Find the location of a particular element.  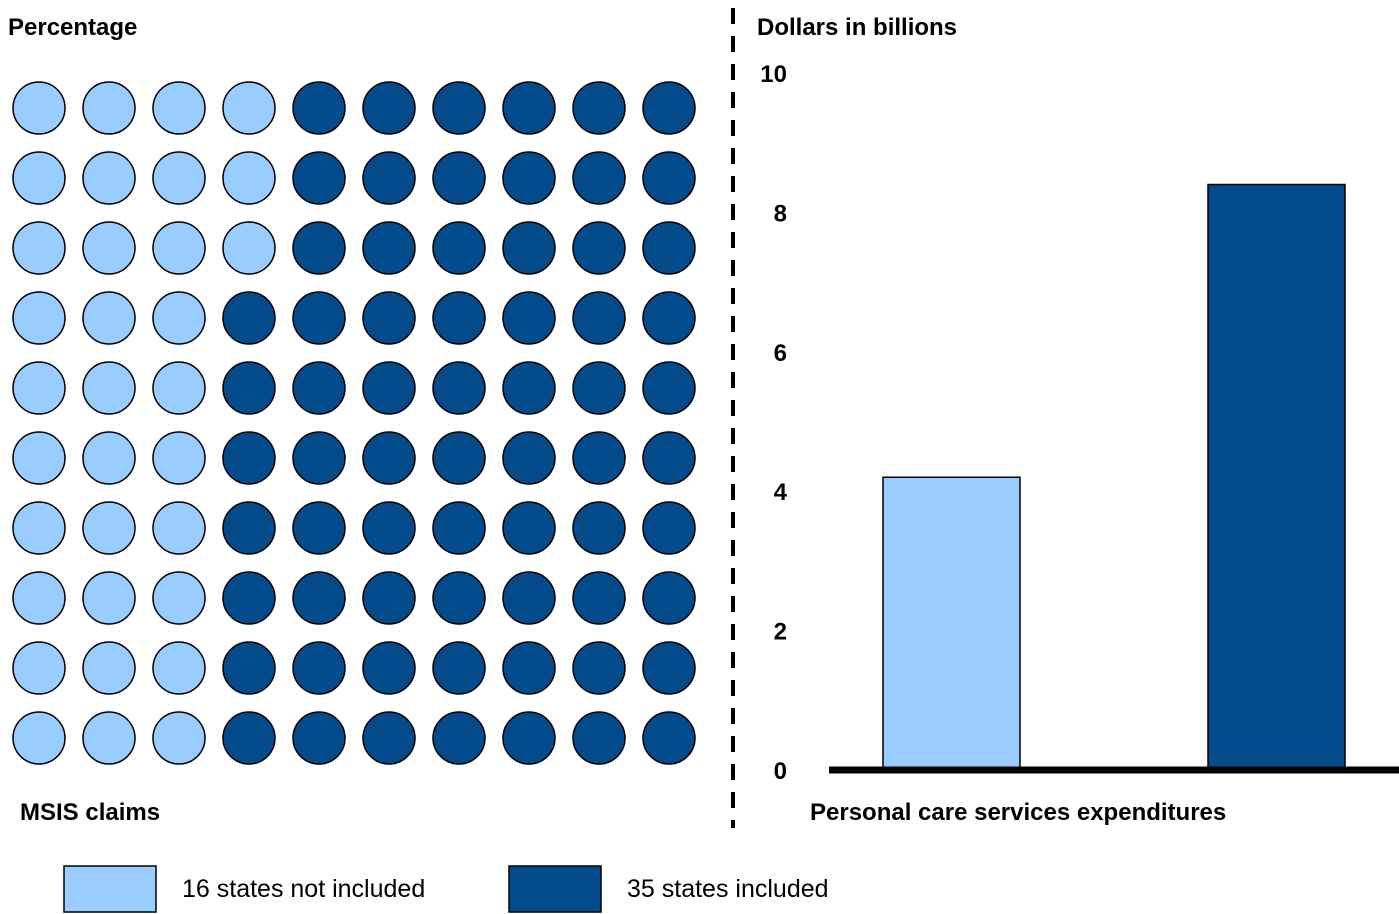

bar-xlabel: Personal care services expenditures is located at coordinates (1018, 812).